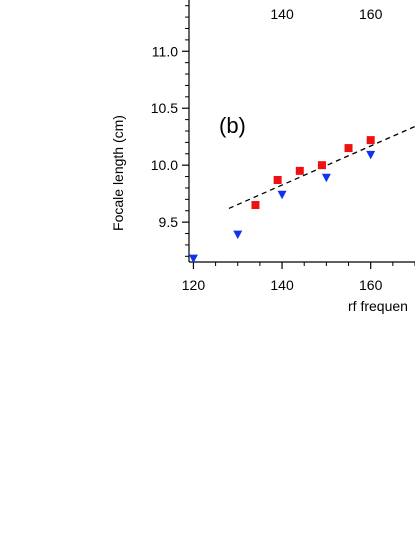  I want to click on x-axis-label: rf frequen, so click(378, 306).